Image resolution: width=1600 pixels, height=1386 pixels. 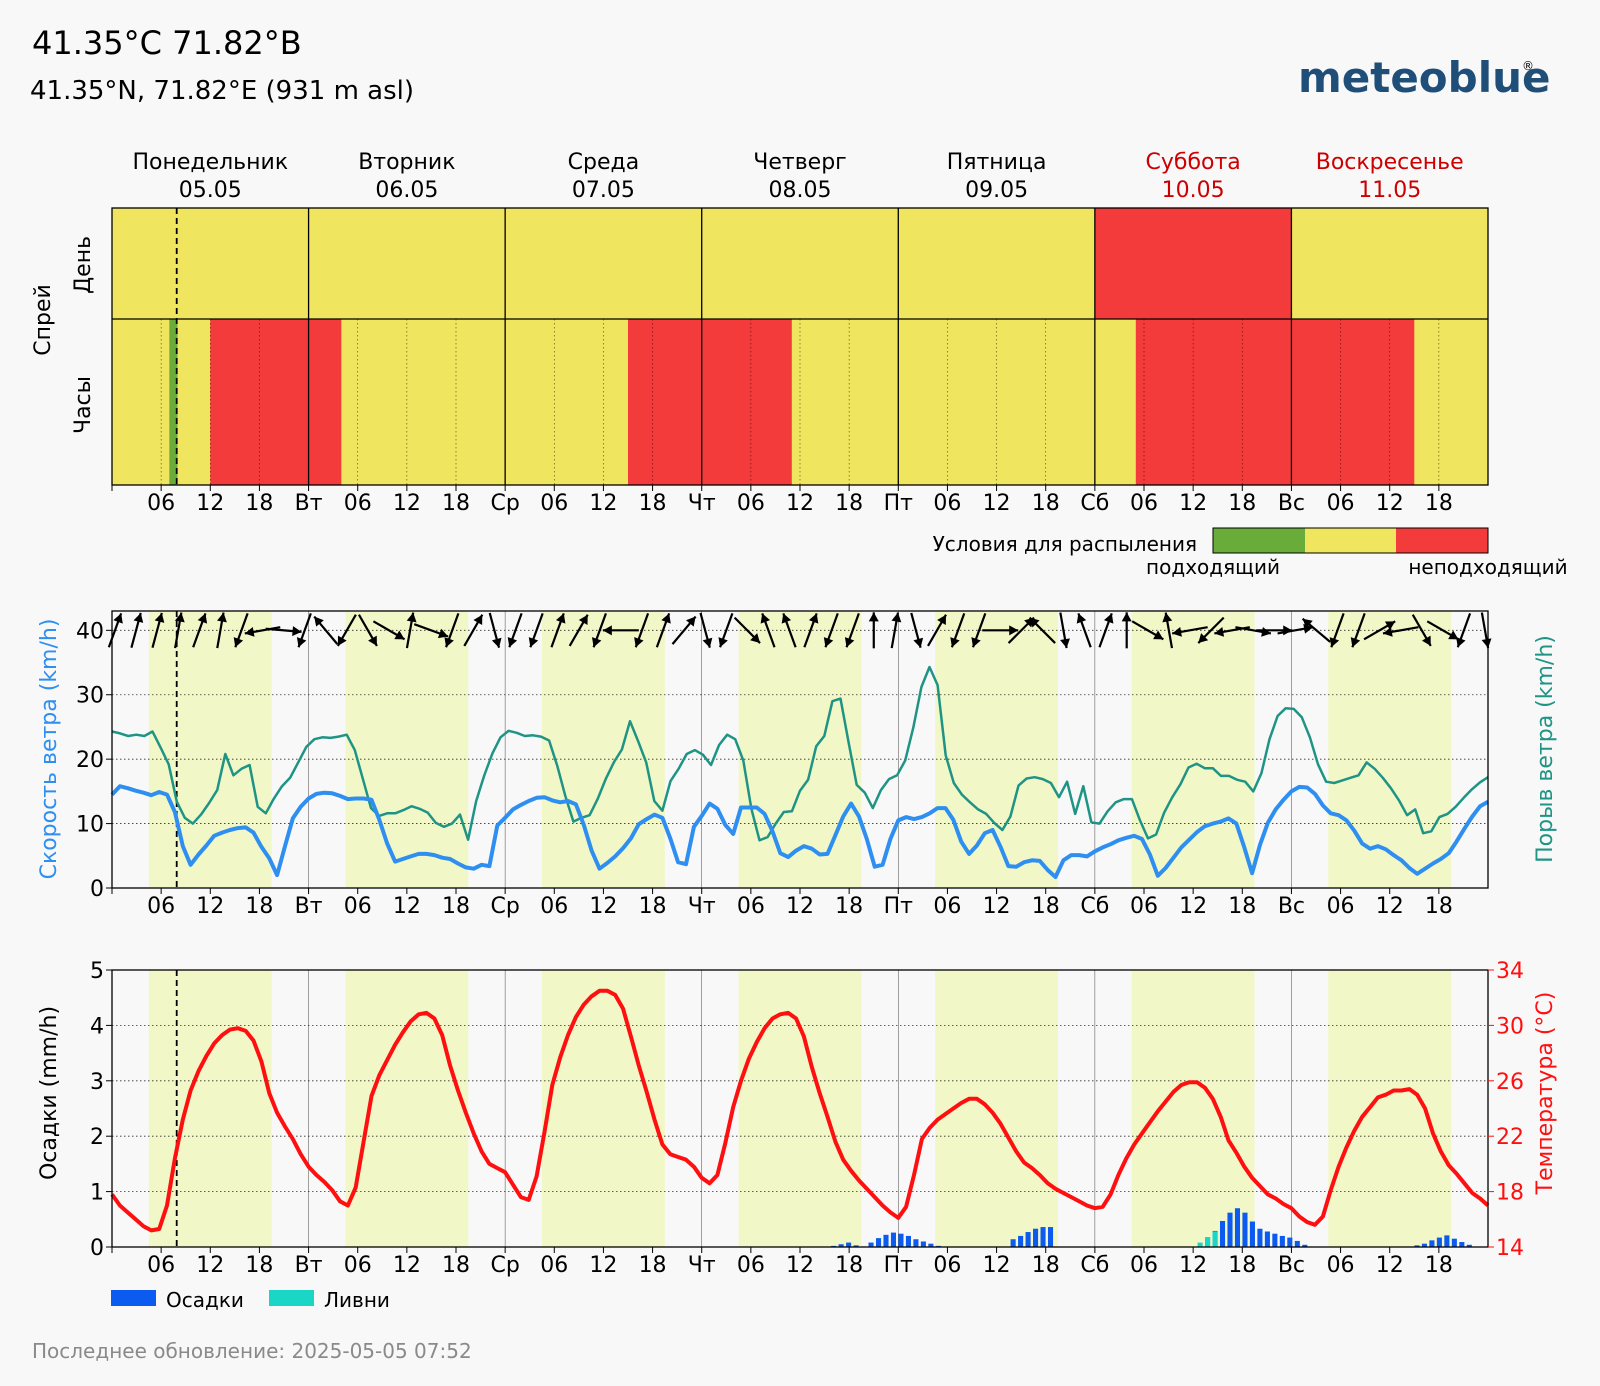 What do you see at coordinates (97, 1137) in the screenshot?
I see `y-tick-label: 2` at bounding box center [97, 1137].